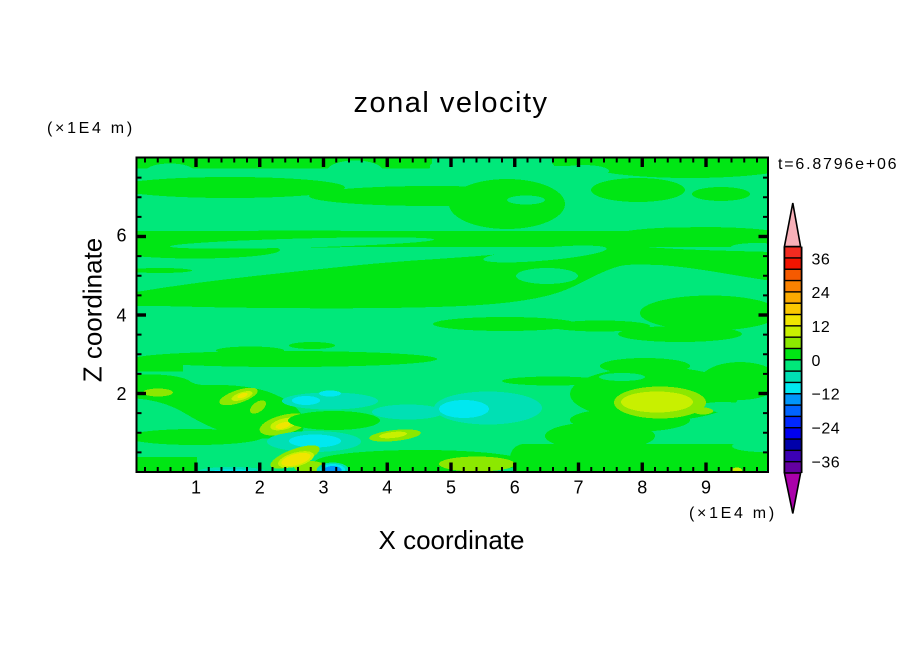 The height and width of the screenshot is (654, 904). What do you see at coordinates (821, 259) in the screenshot?
I see `svg-text: 36` at bounding box center [821, 259].